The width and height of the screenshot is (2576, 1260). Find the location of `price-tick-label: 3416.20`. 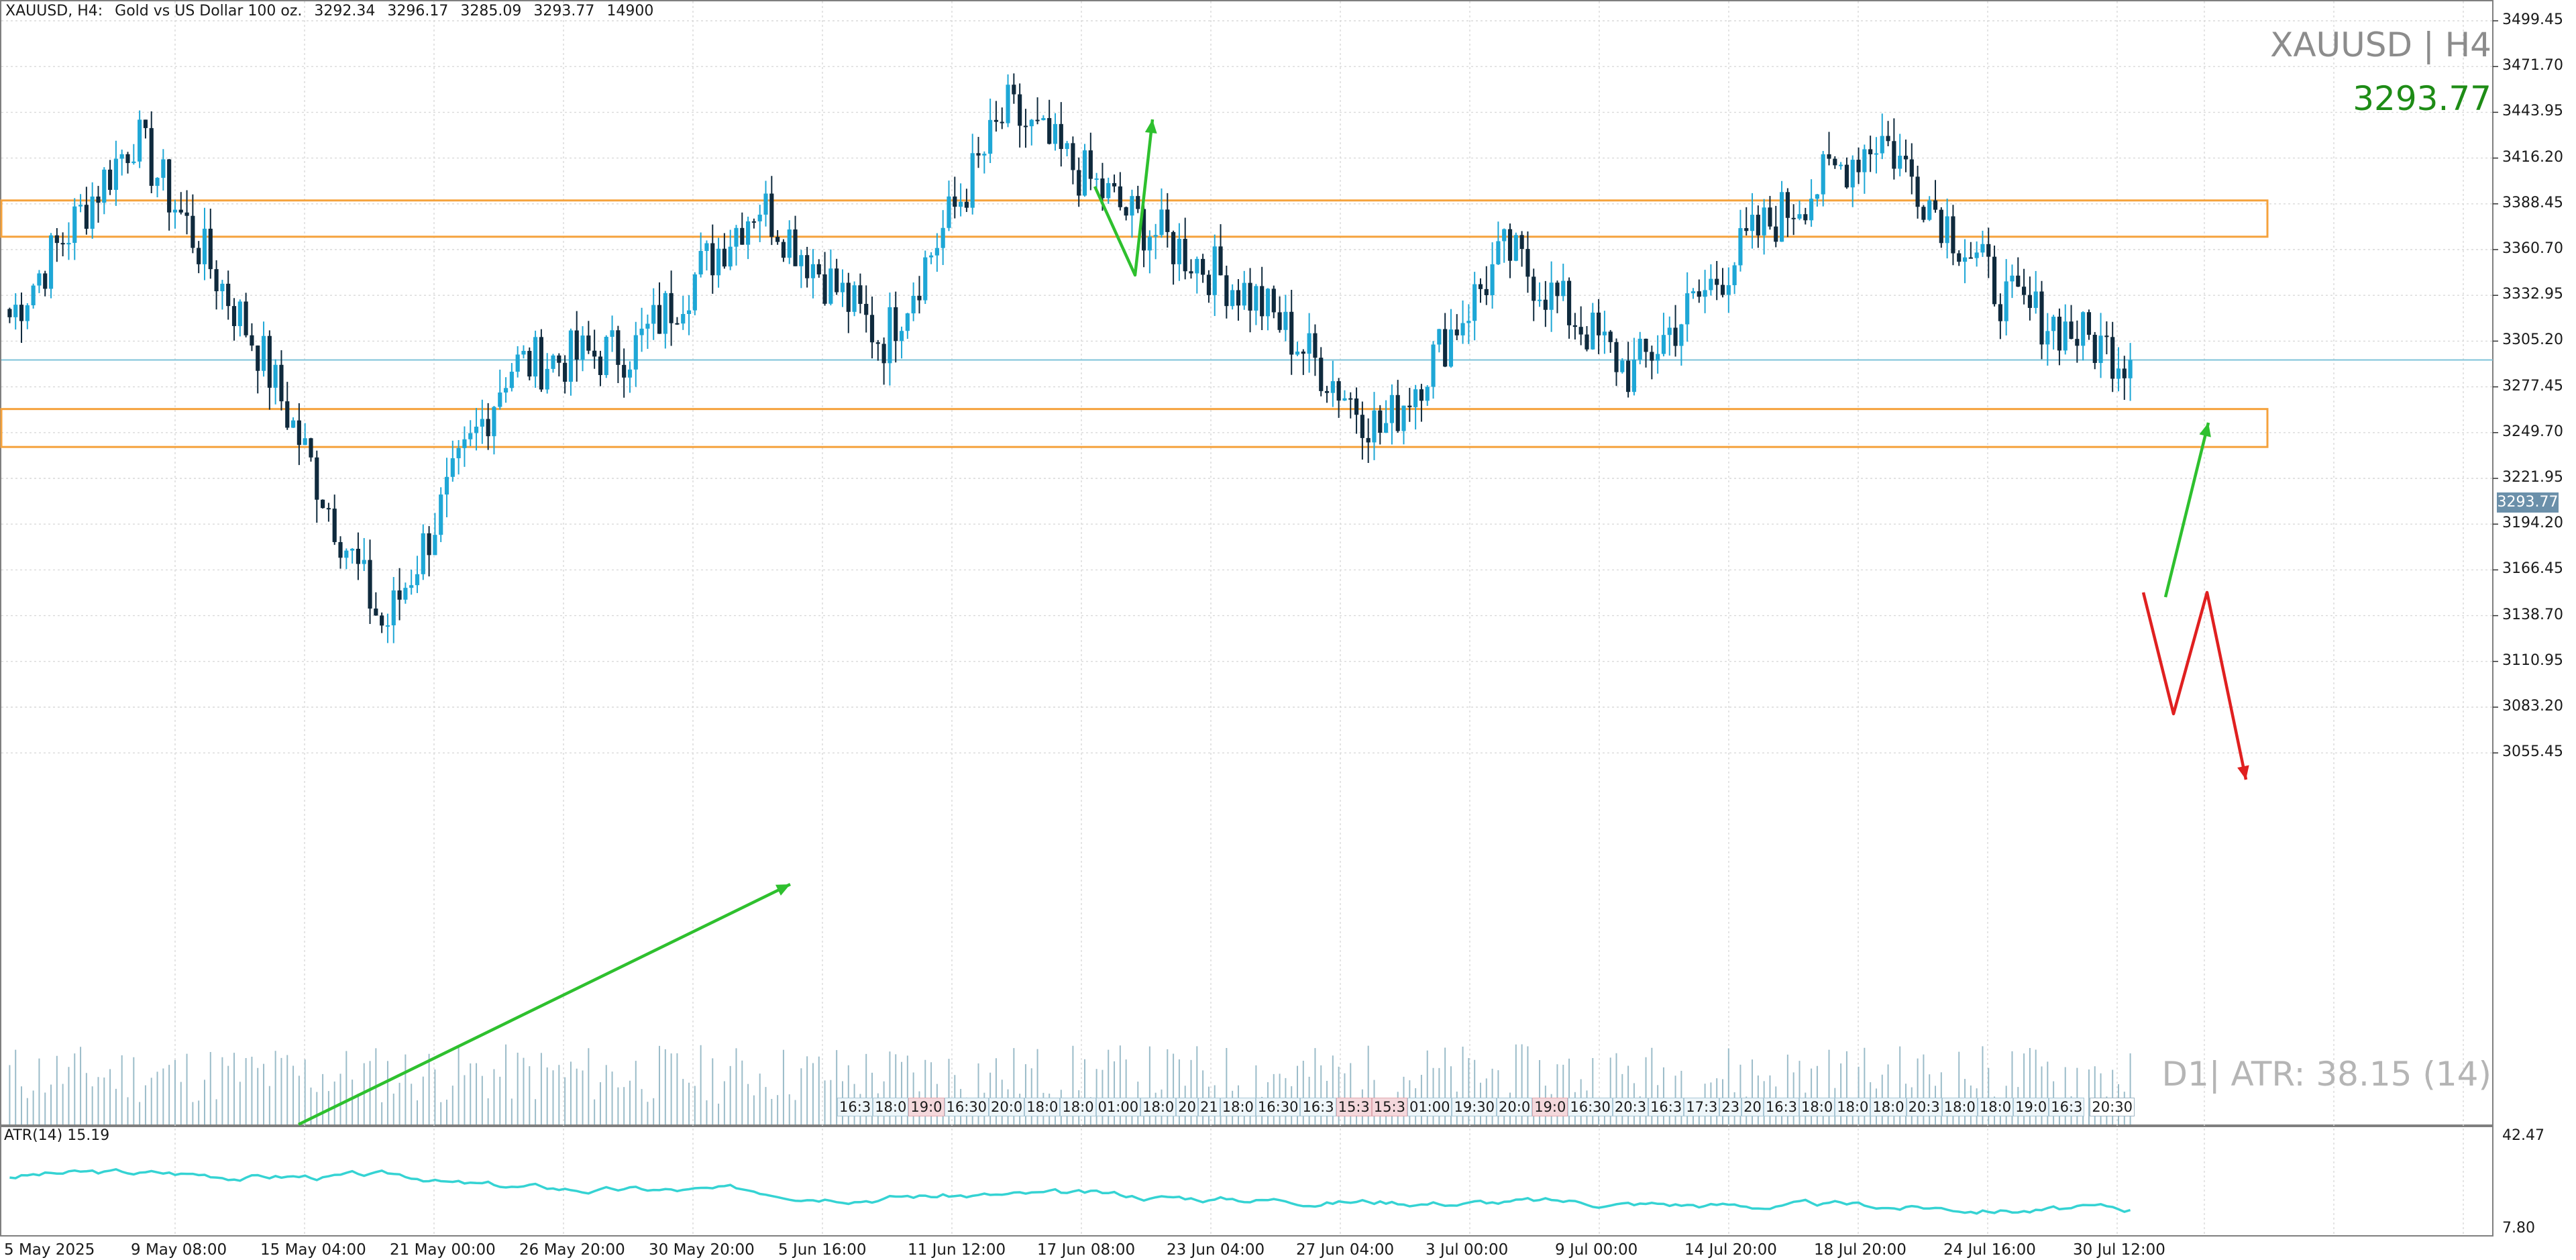

price-tick-label: 3416.20 is located at coordinates (2532, 157).